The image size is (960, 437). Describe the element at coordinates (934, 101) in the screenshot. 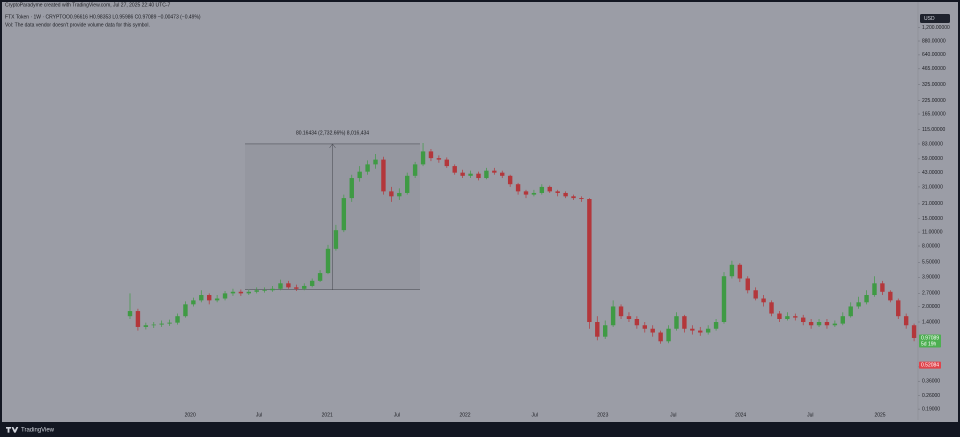

I see `y-tick-label: 225.00000` at that location.